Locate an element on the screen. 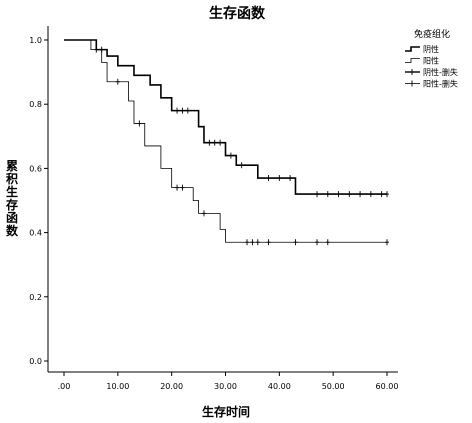 This screenshot has height=423, width=472. legend-item: 阳性-删失 is located at coordinates (431, 84).